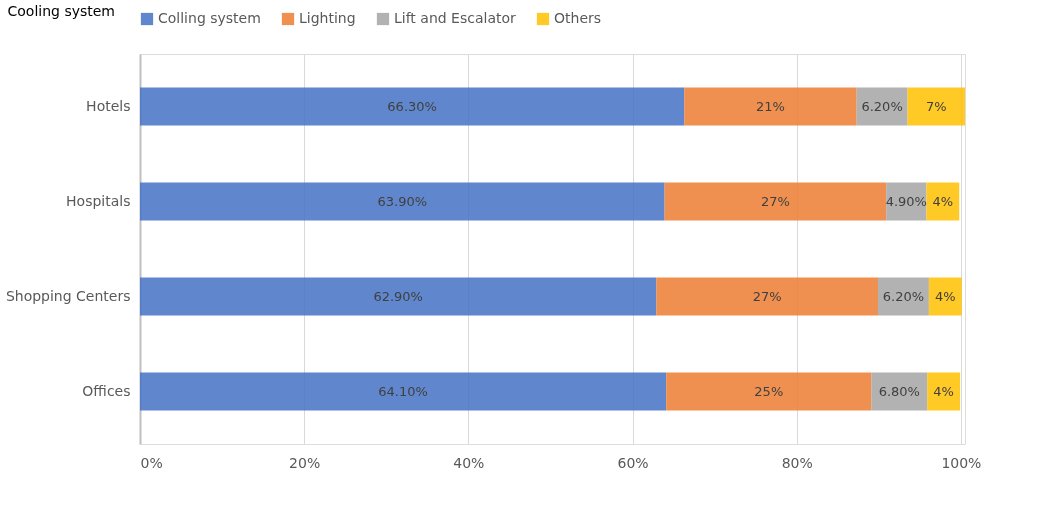  Describe the element at coordinates (98, 201) in the screenshot. I see `y-tick-label: Hospitals` at that location.